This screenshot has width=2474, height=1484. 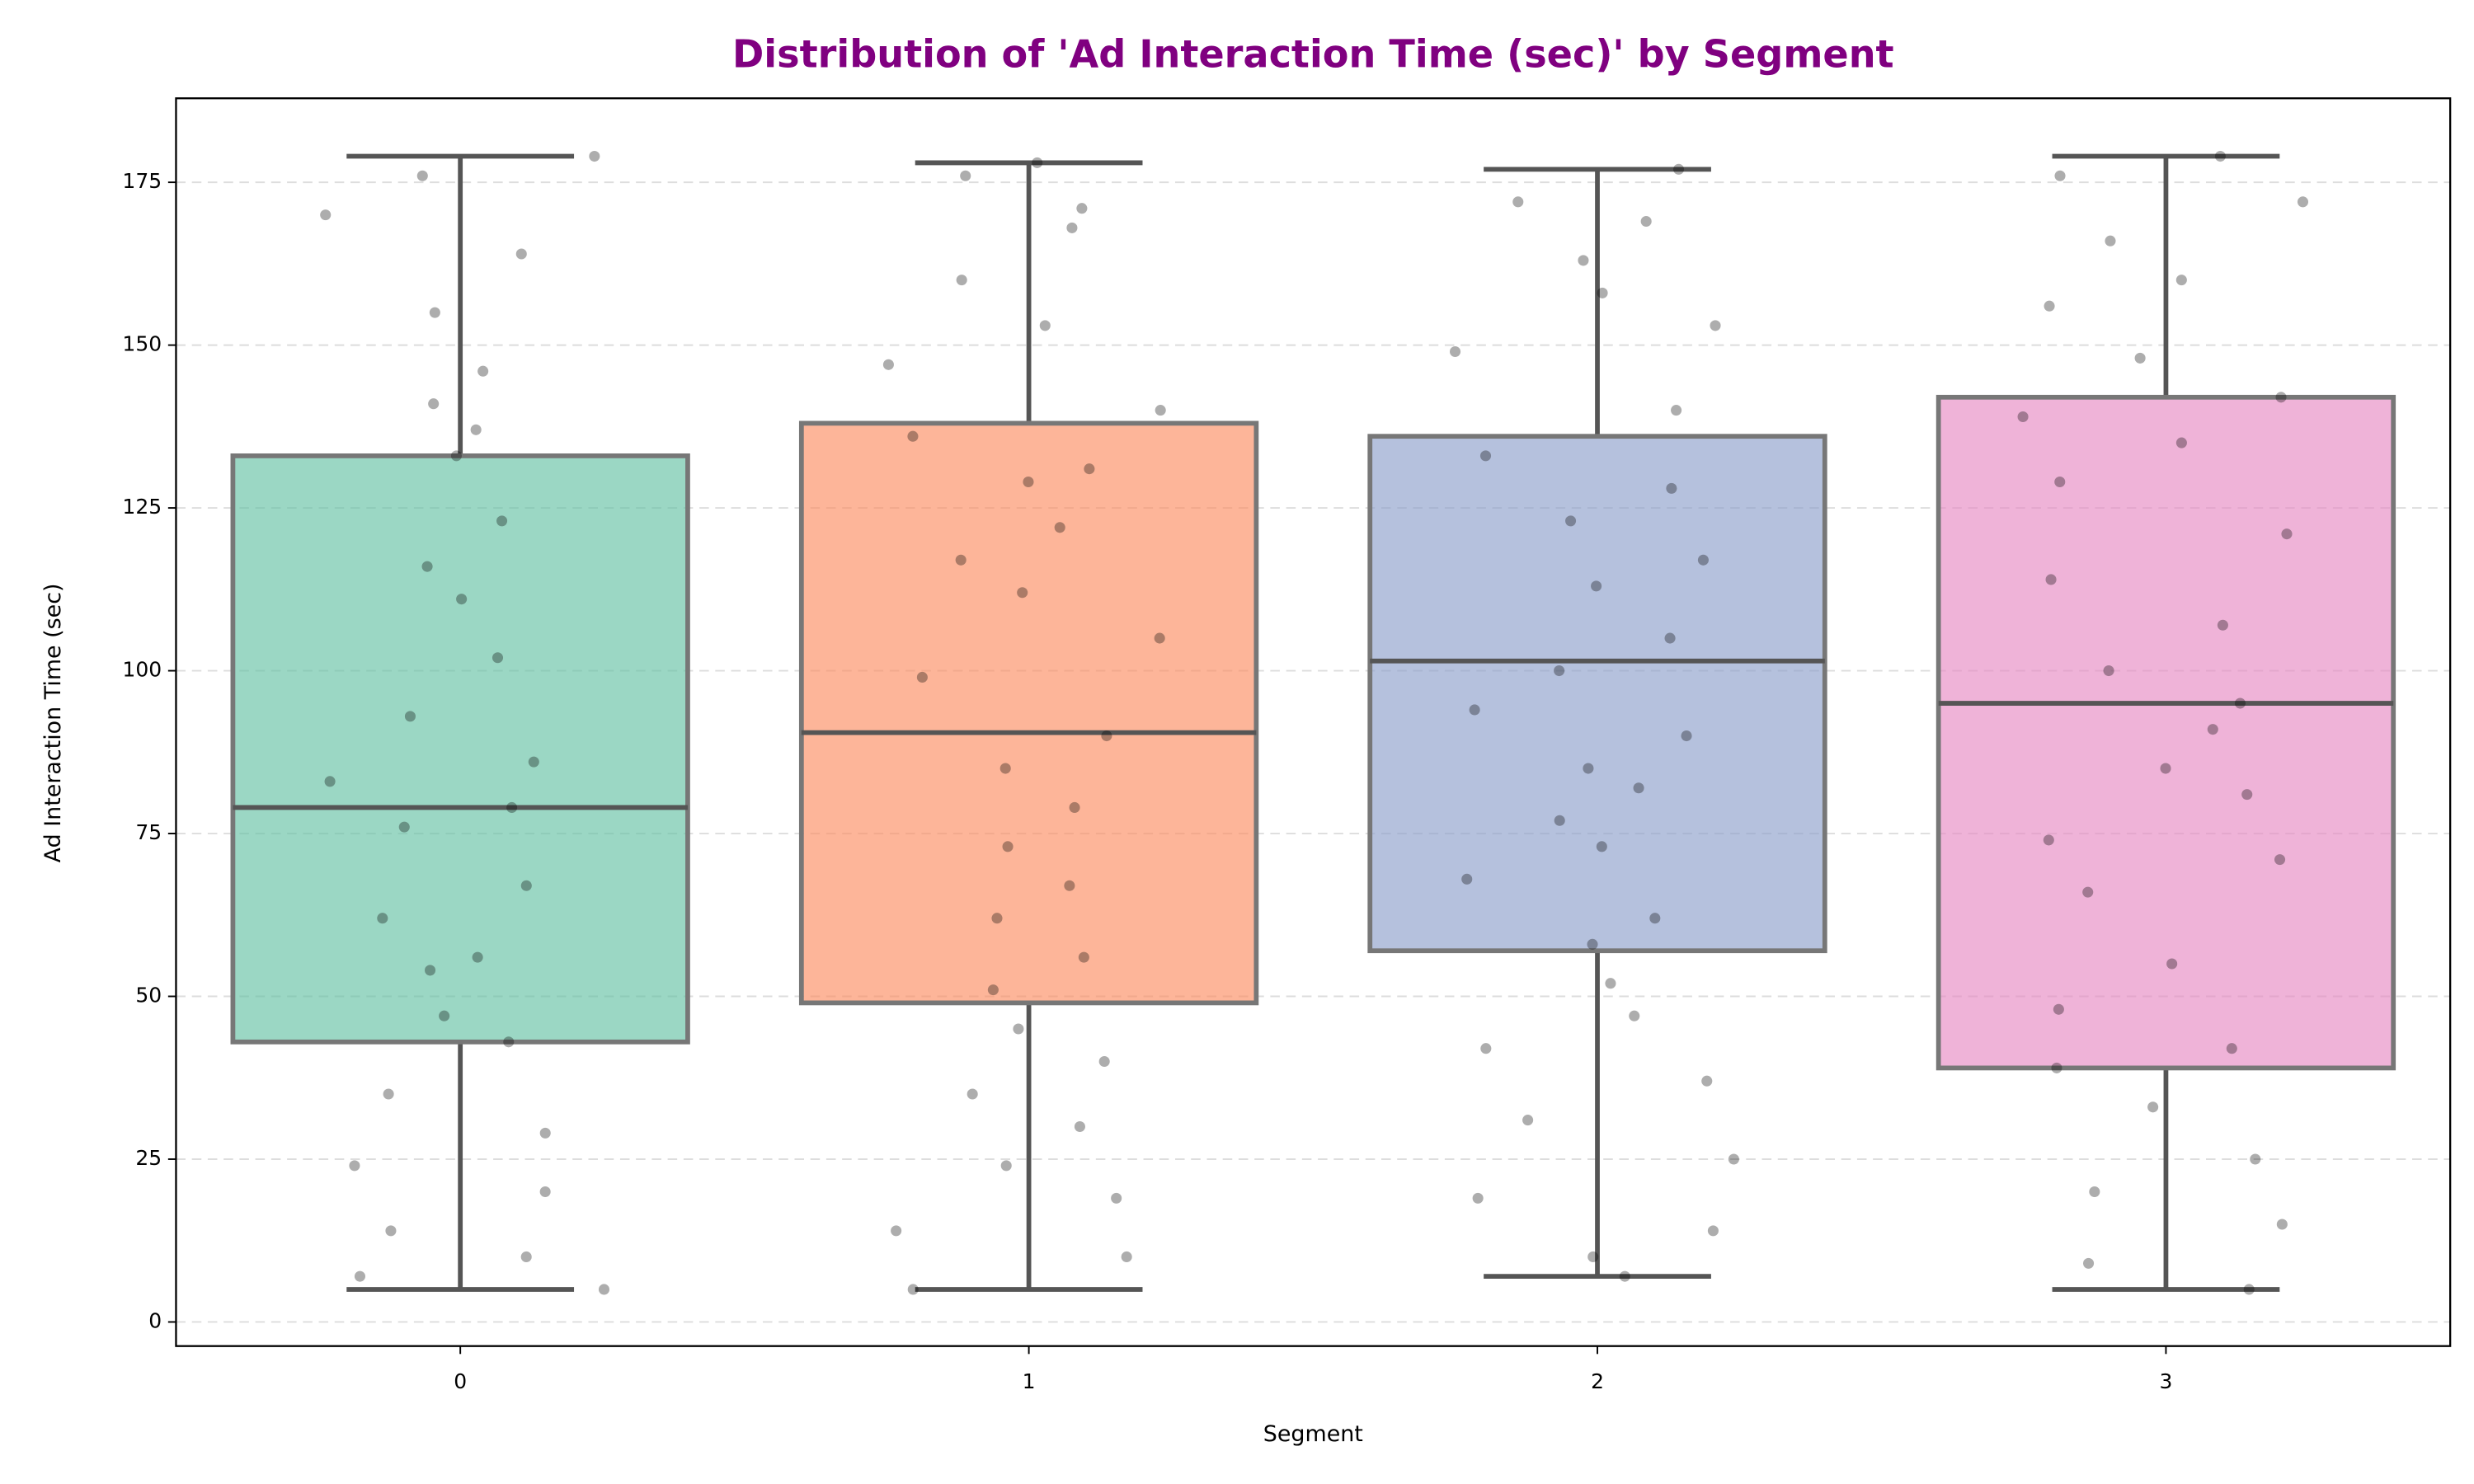 I want to click on y-tick-label: 0, so click(x=155, y=1320).